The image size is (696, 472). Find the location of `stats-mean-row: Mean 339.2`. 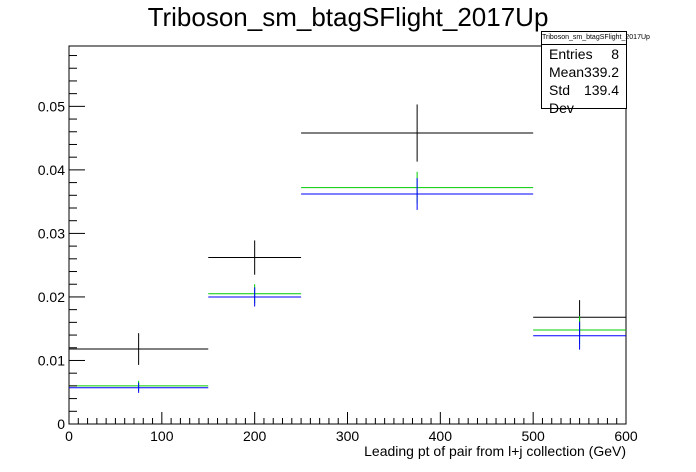

stats-mean-row: Mean 339.2 is located at coordinates (584, 72).